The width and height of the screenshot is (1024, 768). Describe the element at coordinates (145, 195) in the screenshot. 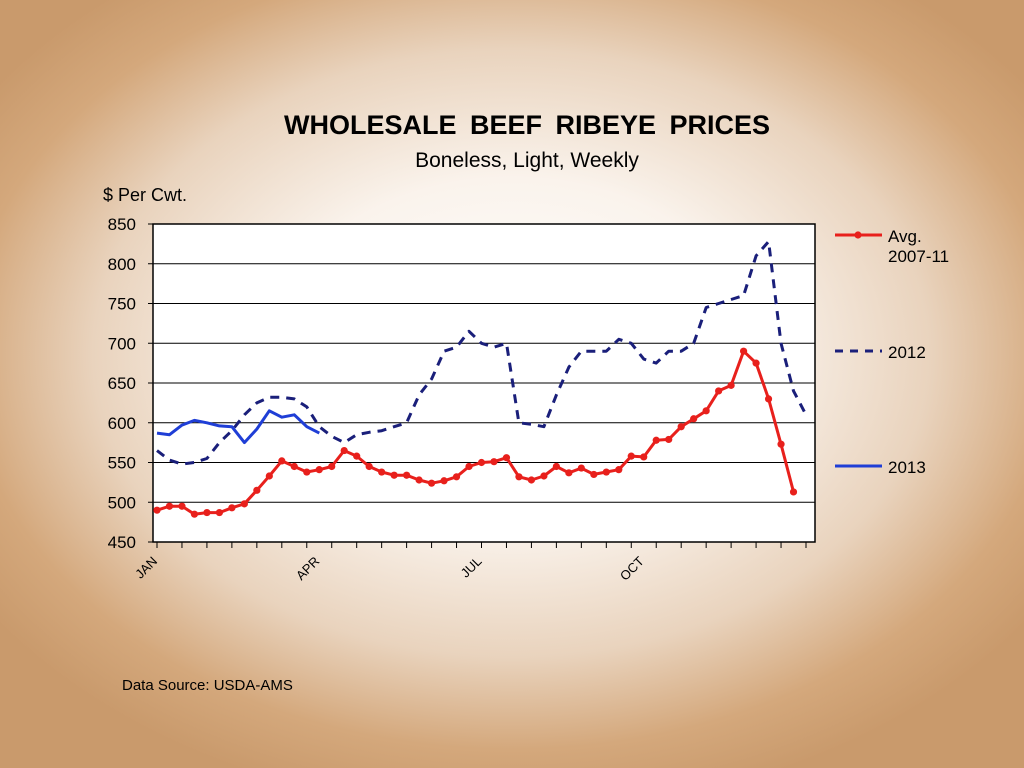

I see `y-axis-label: $ Per Cwt.` at that location.